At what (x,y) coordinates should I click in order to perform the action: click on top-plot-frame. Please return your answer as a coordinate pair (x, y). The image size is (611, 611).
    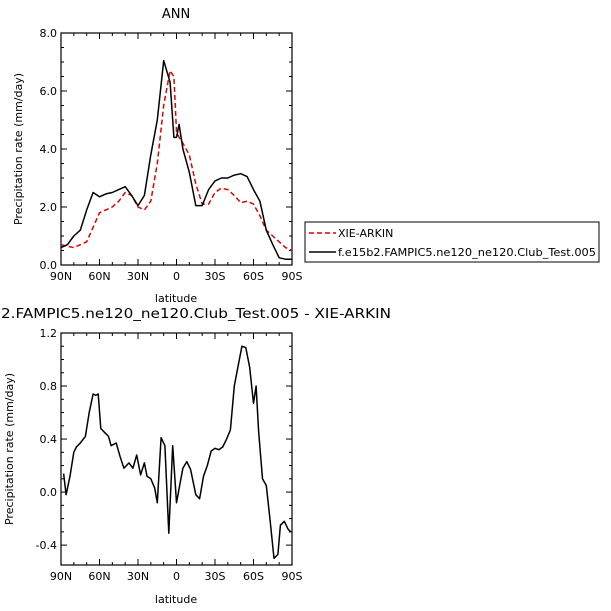
    Looking at the image, I should click on (176, 149).